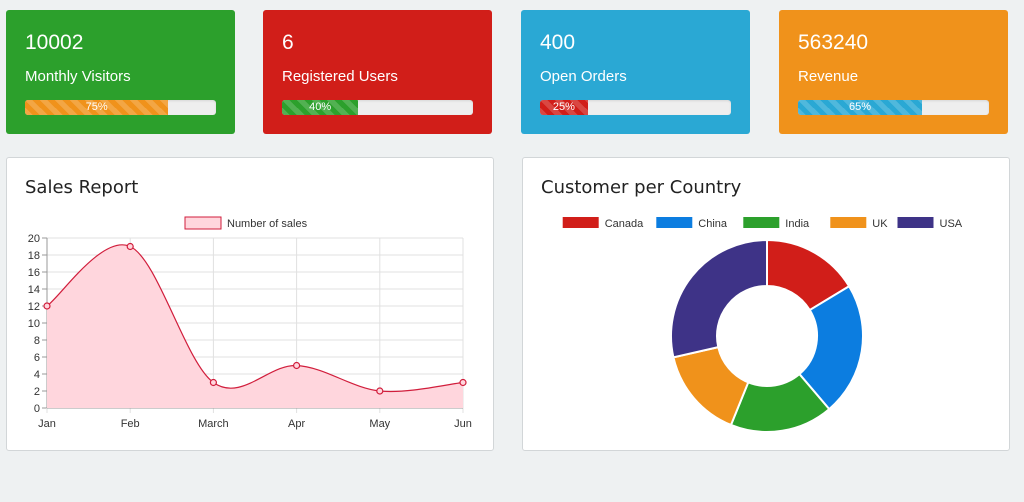 The image size is (1024, 502). I want to click on y-tick-label: 14, so click(34, 290).